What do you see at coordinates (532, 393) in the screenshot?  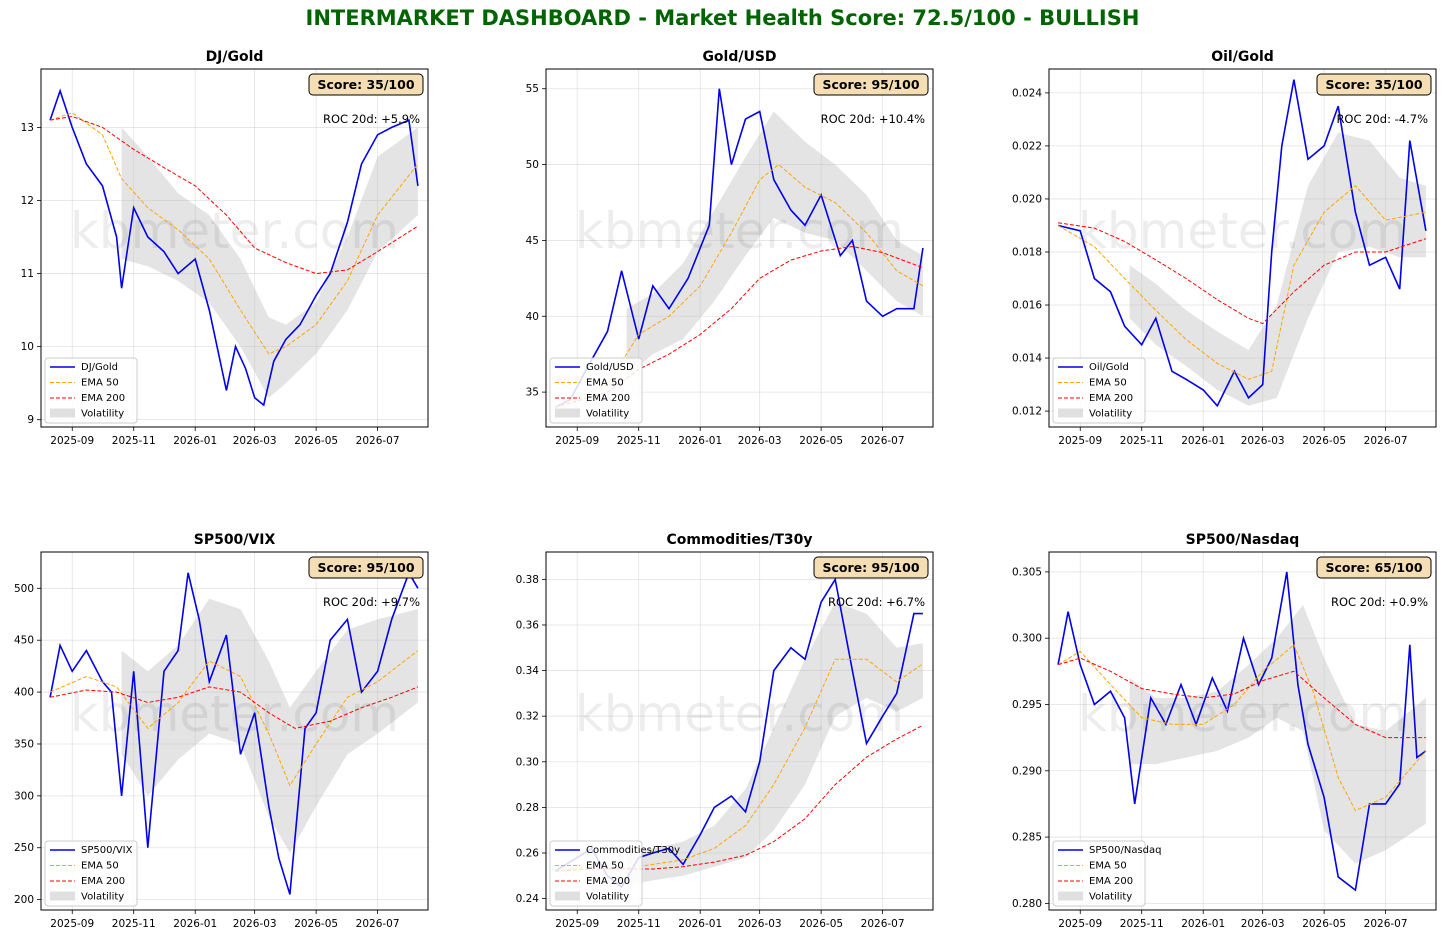 I see `y-tick-label: 35` at bounding box center [532, 393].